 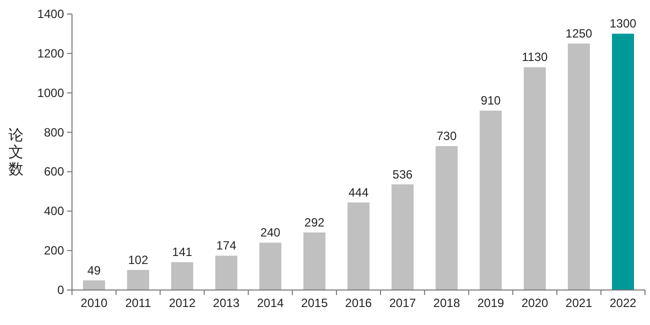 I want to click on x-tick-label: 2011, so click(x=138, y=303).